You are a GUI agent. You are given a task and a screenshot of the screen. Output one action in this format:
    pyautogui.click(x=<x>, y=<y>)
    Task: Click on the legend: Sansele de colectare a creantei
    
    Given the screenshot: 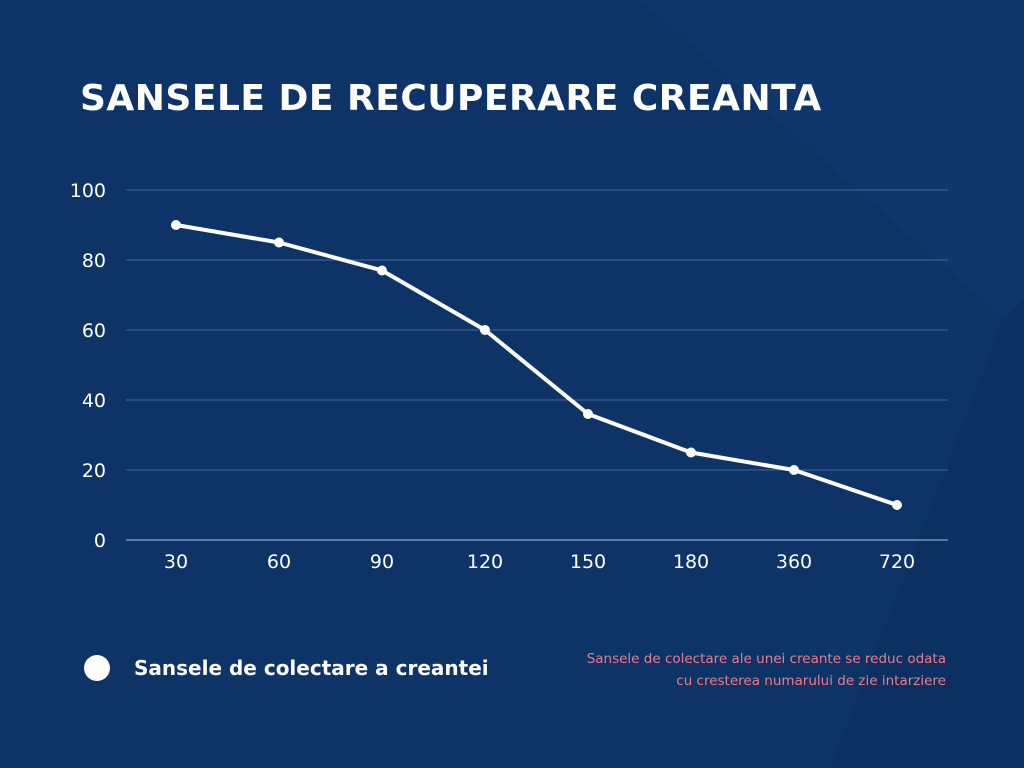 What is the action you would take?
    pyautogui.click(x=286, y=668)
    